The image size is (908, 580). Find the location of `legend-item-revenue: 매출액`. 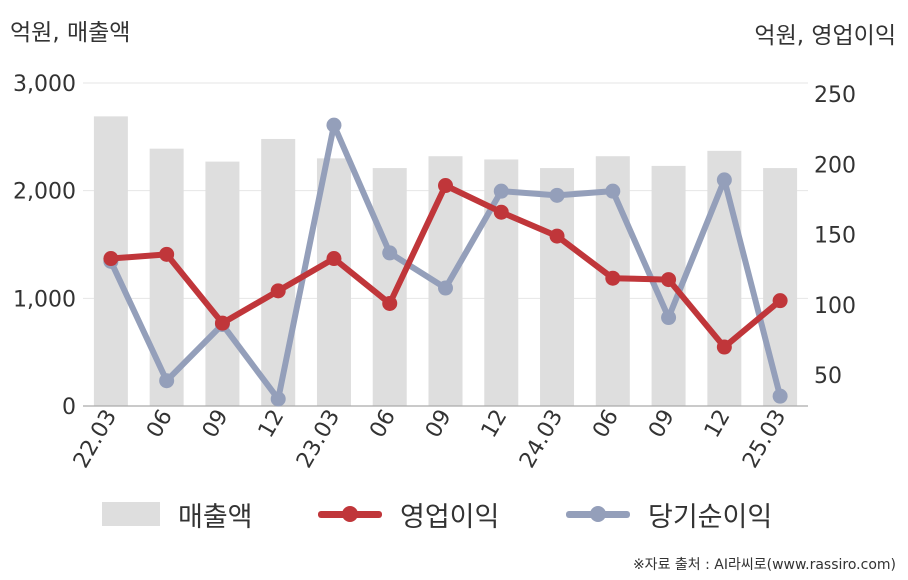

legend-item-revenue: 매출액 is located at coordinates (177, 514).